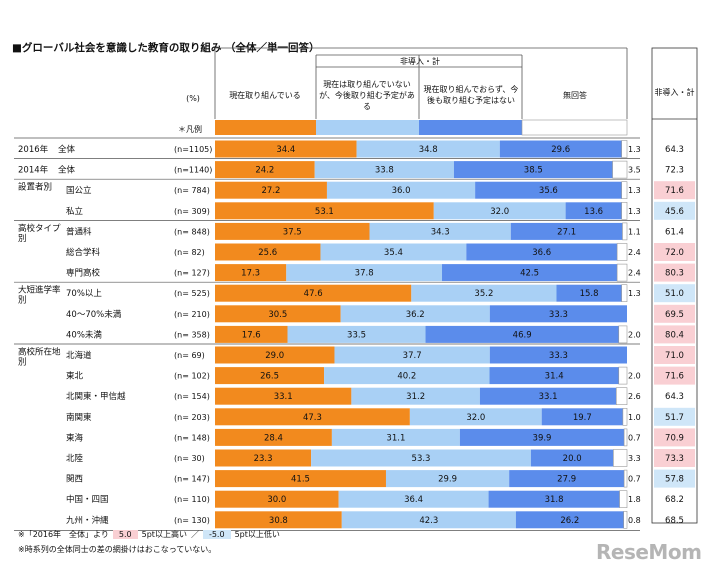 The height and width of the screenshot is (577, 712). Describe the element at coordinates (193, 170) in the screenshot. I see `row-n-label: (n=1140)` at that location.